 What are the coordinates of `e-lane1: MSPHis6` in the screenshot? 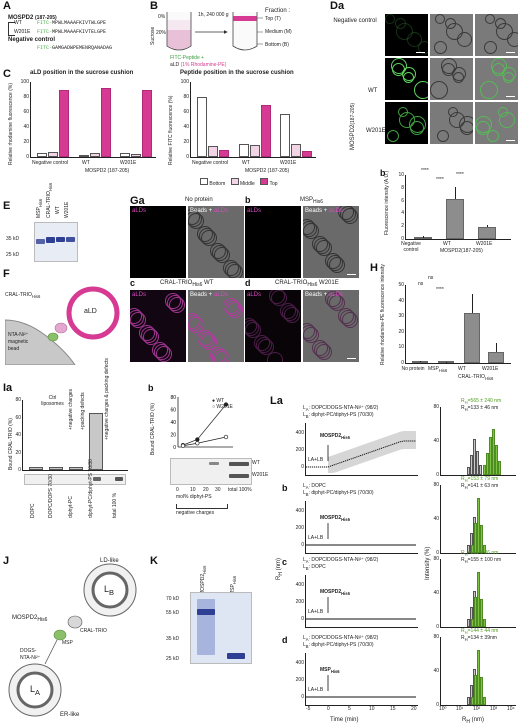 It's located at (39, 208).